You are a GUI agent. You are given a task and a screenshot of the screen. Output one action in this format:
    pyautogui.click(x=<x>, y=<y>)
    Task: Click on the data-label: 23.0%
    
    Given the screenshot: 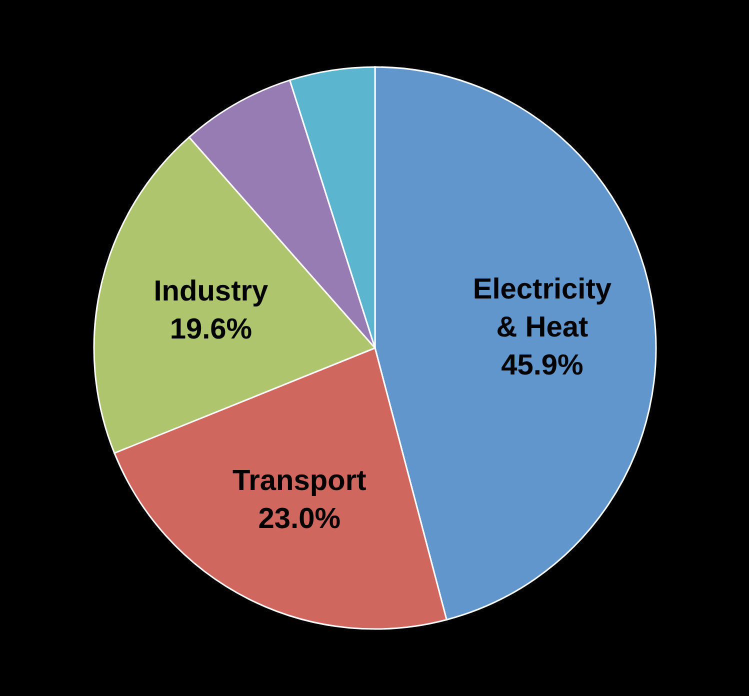 What is the action you would take?
    pyautogui.click(x=299, y=518)
    